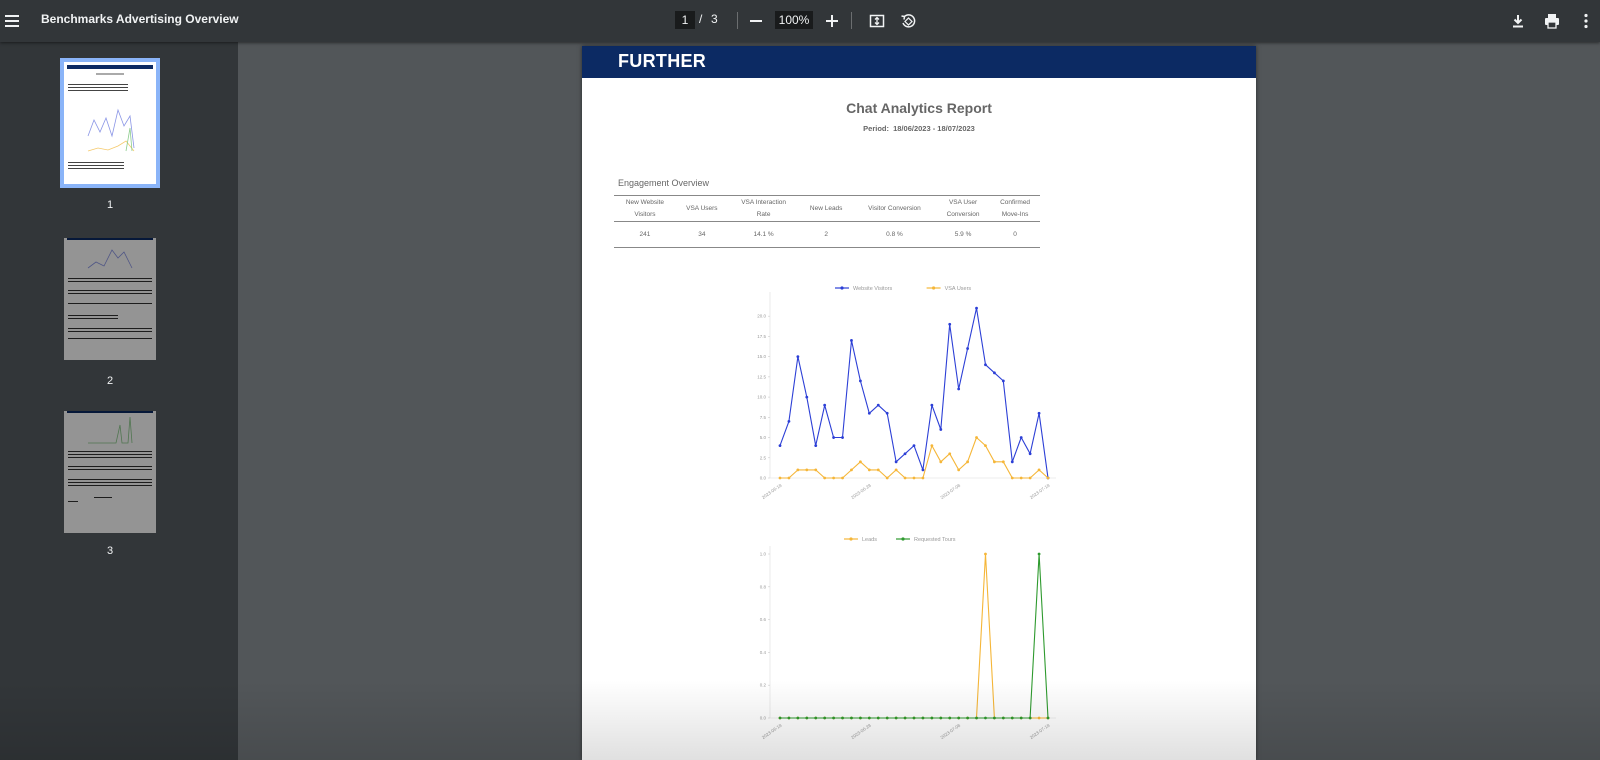 This screenshot has height=760, width=1600. What do you see at coordinates (761, 356) in the screenshot?
I see `y-tick-label: 15.0` at bounding box center [761, 356].